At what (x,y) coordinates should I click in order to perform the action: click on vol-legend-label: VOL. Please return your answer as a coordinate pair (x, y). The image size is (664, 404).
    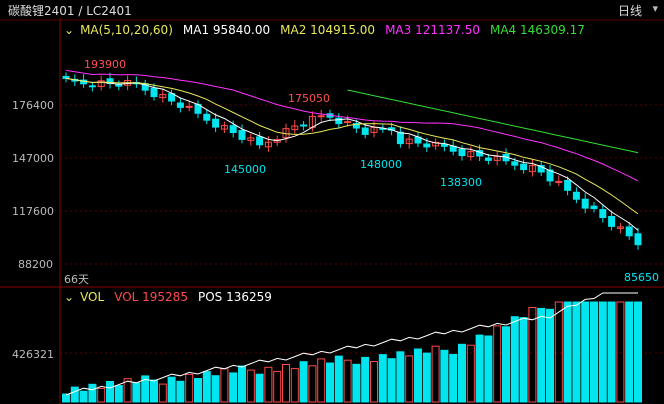
    Looking at the image, I should click on (92, 297).